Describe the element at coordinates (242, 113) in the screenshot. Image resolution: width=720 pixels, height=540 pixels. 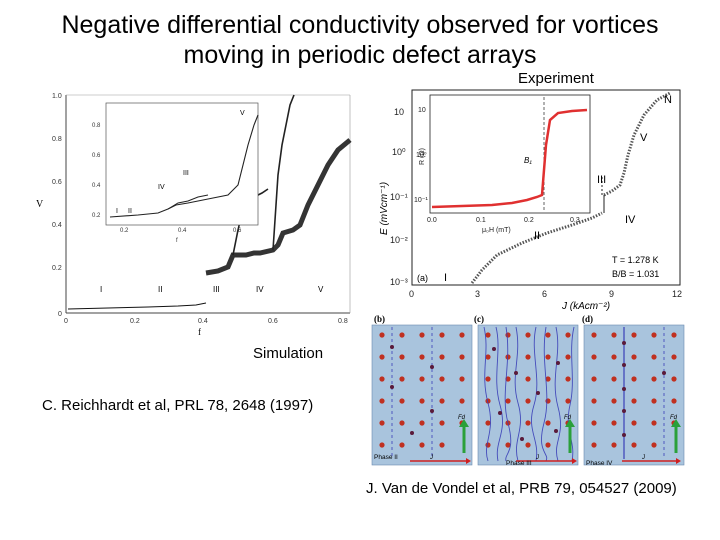
I see `sim-inset-phase: V` at that location.